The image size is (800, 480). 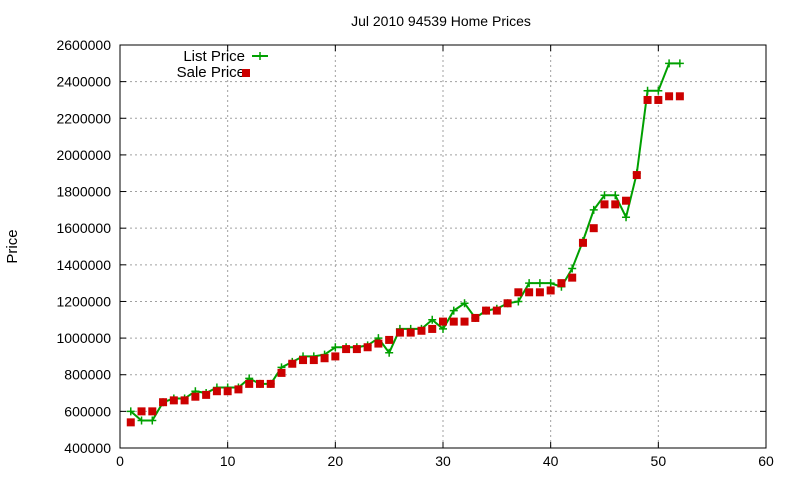 What do you see at coordinates (551, 461) in the screenshot?
I see `x-tick-label: 40` at bounding box center [551, 461].